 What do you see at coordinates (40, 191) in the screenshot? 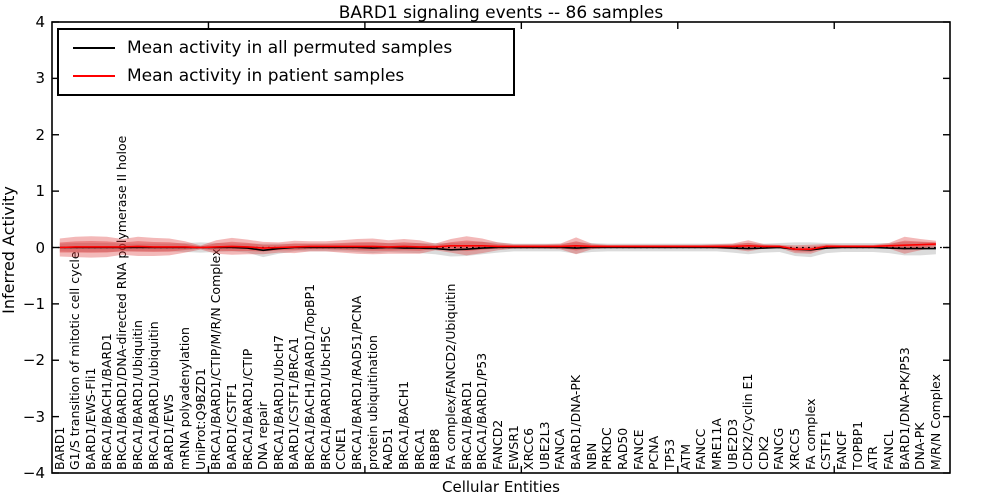
I see `y-tick-label: 1` at bounding box center [40, 191].